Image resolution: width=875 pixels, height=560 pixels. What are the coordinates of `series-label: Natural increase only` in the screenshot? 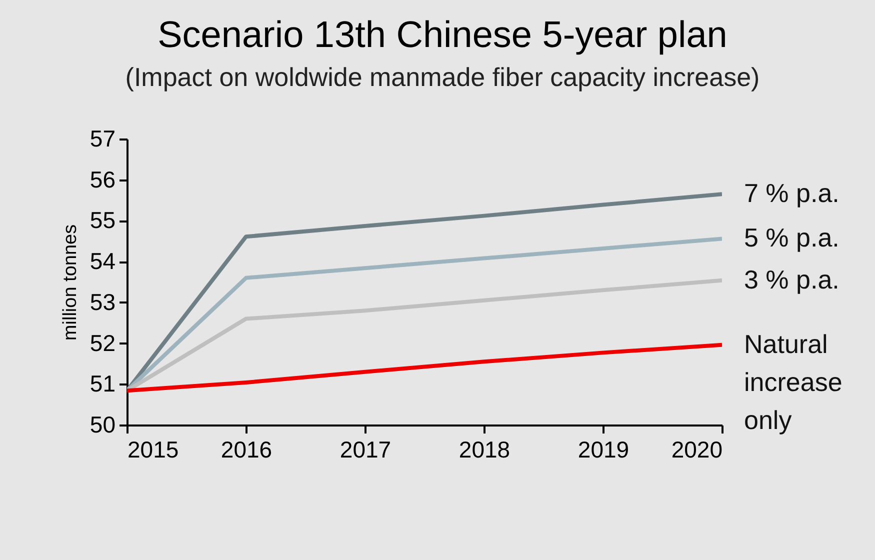 It's located at (793, 381).